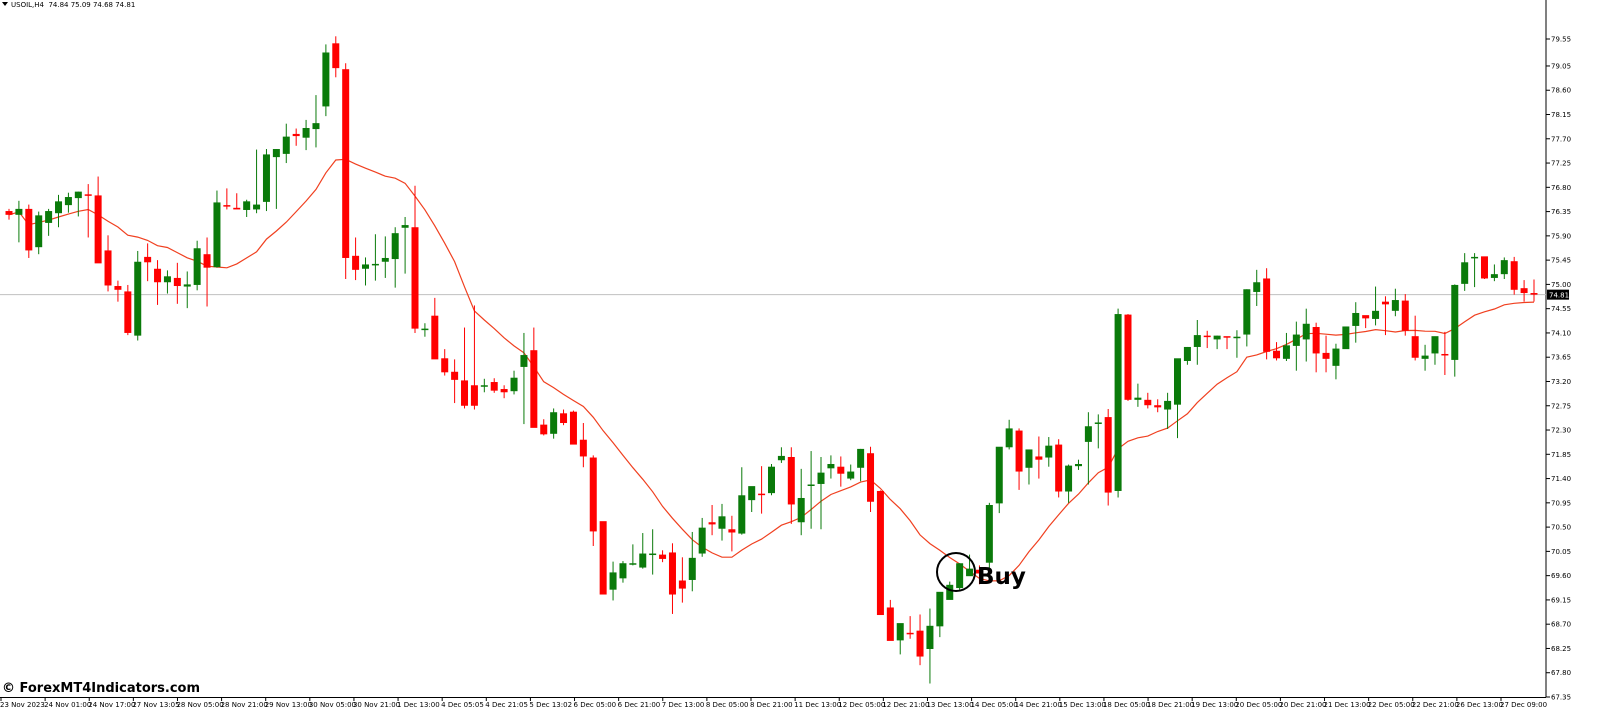  Describe the element at coordinates (462, 705) in the screenshot. I see `x-tick-label: 4 Dec 05:05` at that location.